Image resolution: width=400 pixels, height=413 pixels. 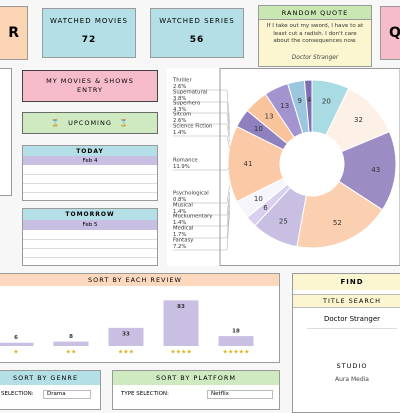 What do you see at coordinates (90, 214) in the screenshot?
I see `list-title: TOMORROW` at bounding box center [90, 214].